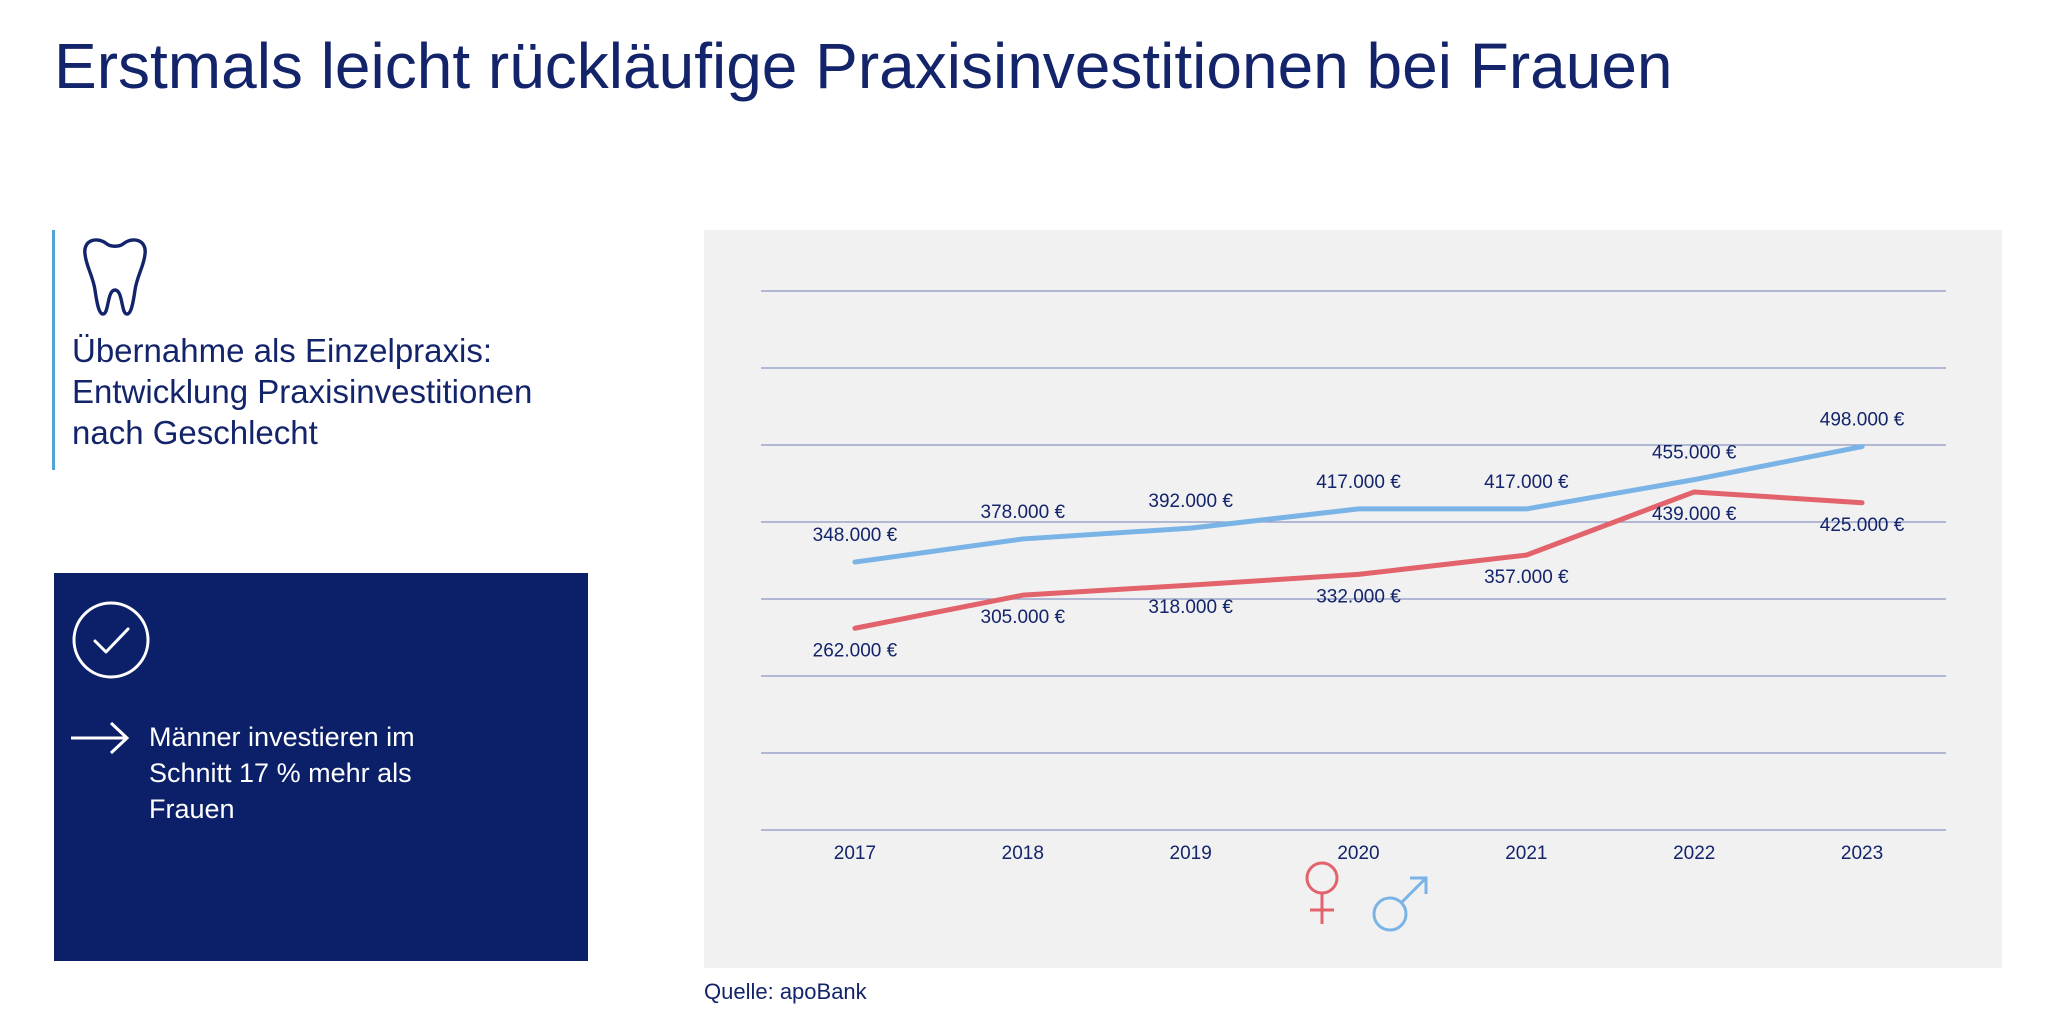  Describe the element at coordinates (1190, 501) in the screenshot. I see `data-label-male: 392.000 €` at that location.